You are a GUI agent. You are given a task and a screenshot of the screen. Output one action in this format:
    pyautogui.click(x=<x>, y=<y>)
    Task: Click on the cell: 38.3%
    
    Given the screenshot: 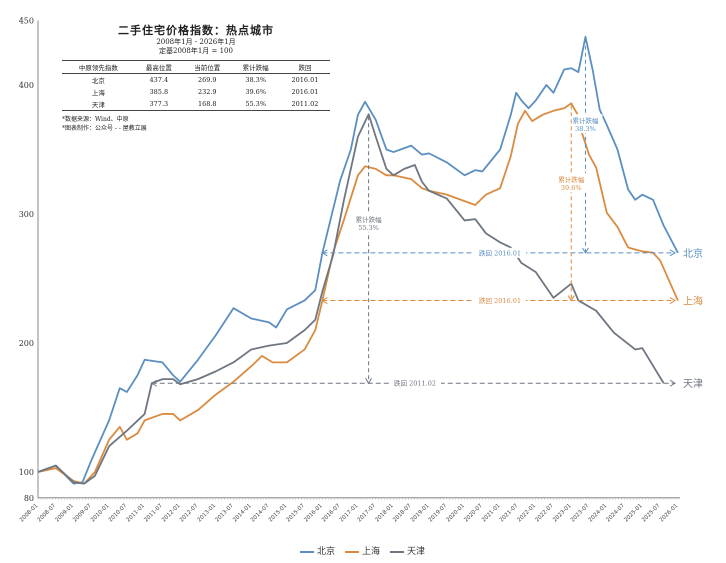 What is the action you would take?
    pyautogui.click(x=255, y=80)
    